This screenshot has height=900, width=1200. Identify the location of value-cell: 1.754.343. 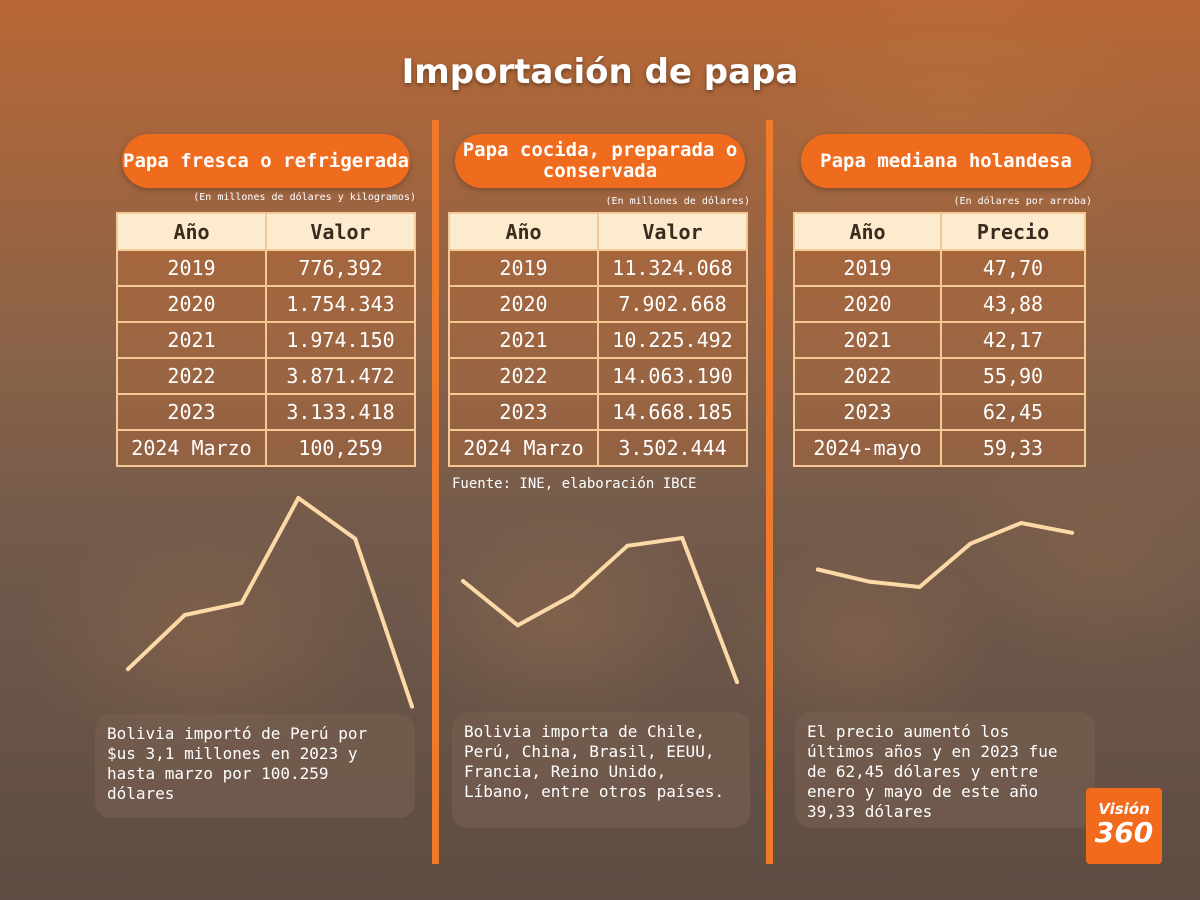
(340, 304).